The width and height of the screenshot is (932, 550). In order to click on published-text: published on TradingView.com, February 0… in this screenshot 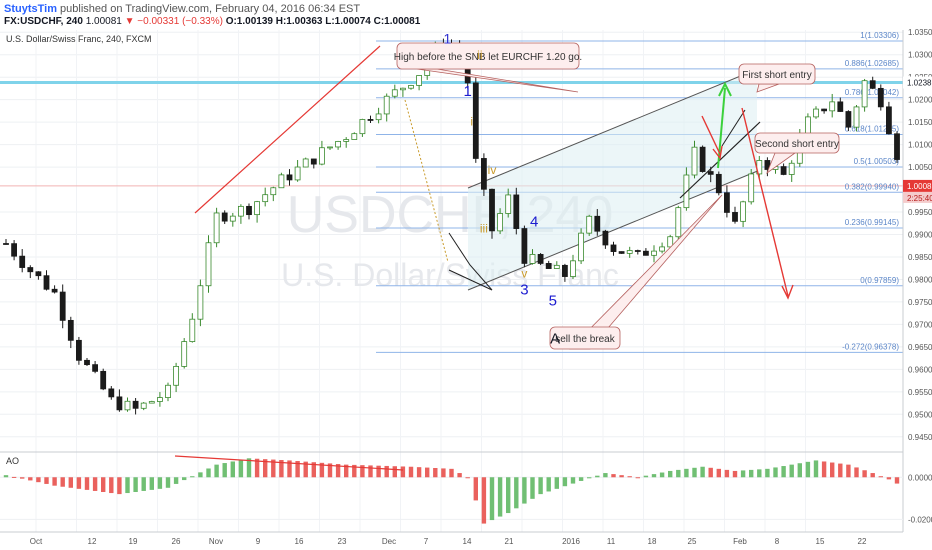, I will do `click(210, 9)`.